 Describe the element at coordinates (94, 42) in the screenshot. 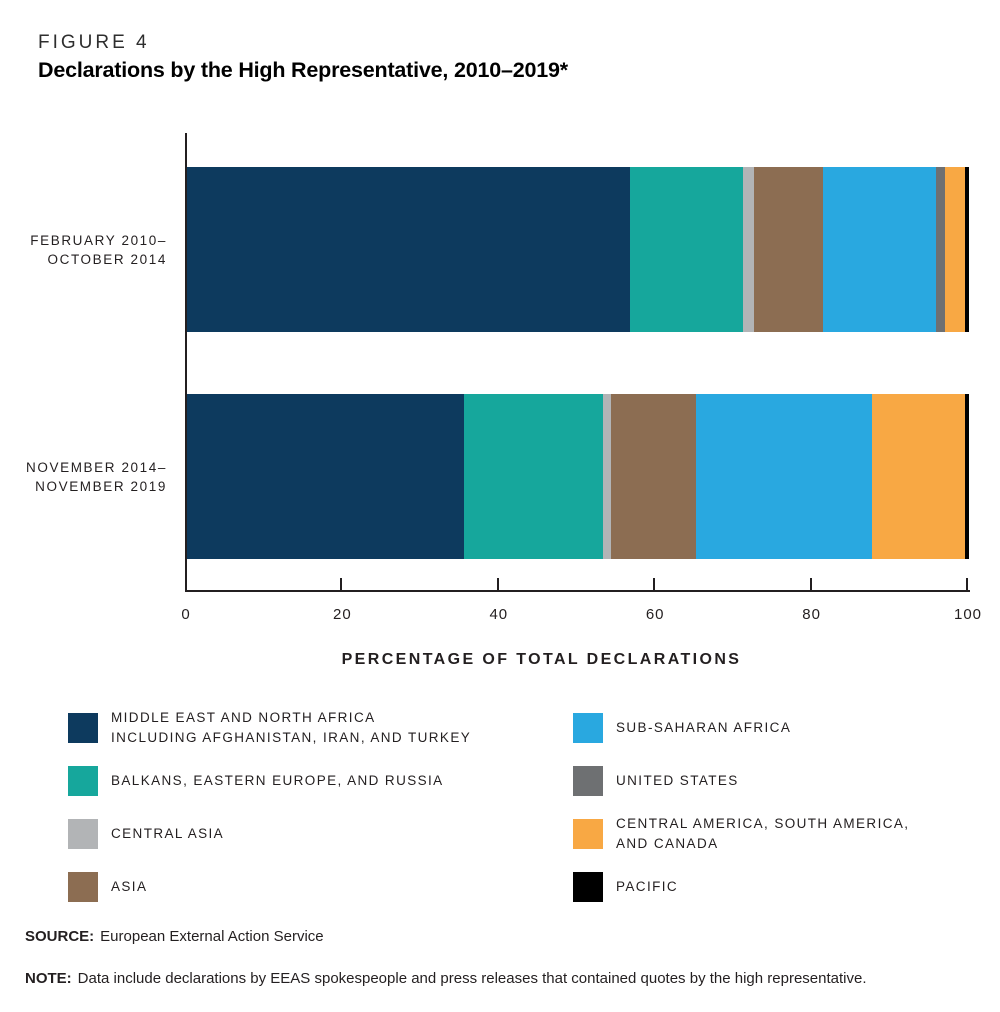

I see `figure-label: FIGURE 4` at that location.